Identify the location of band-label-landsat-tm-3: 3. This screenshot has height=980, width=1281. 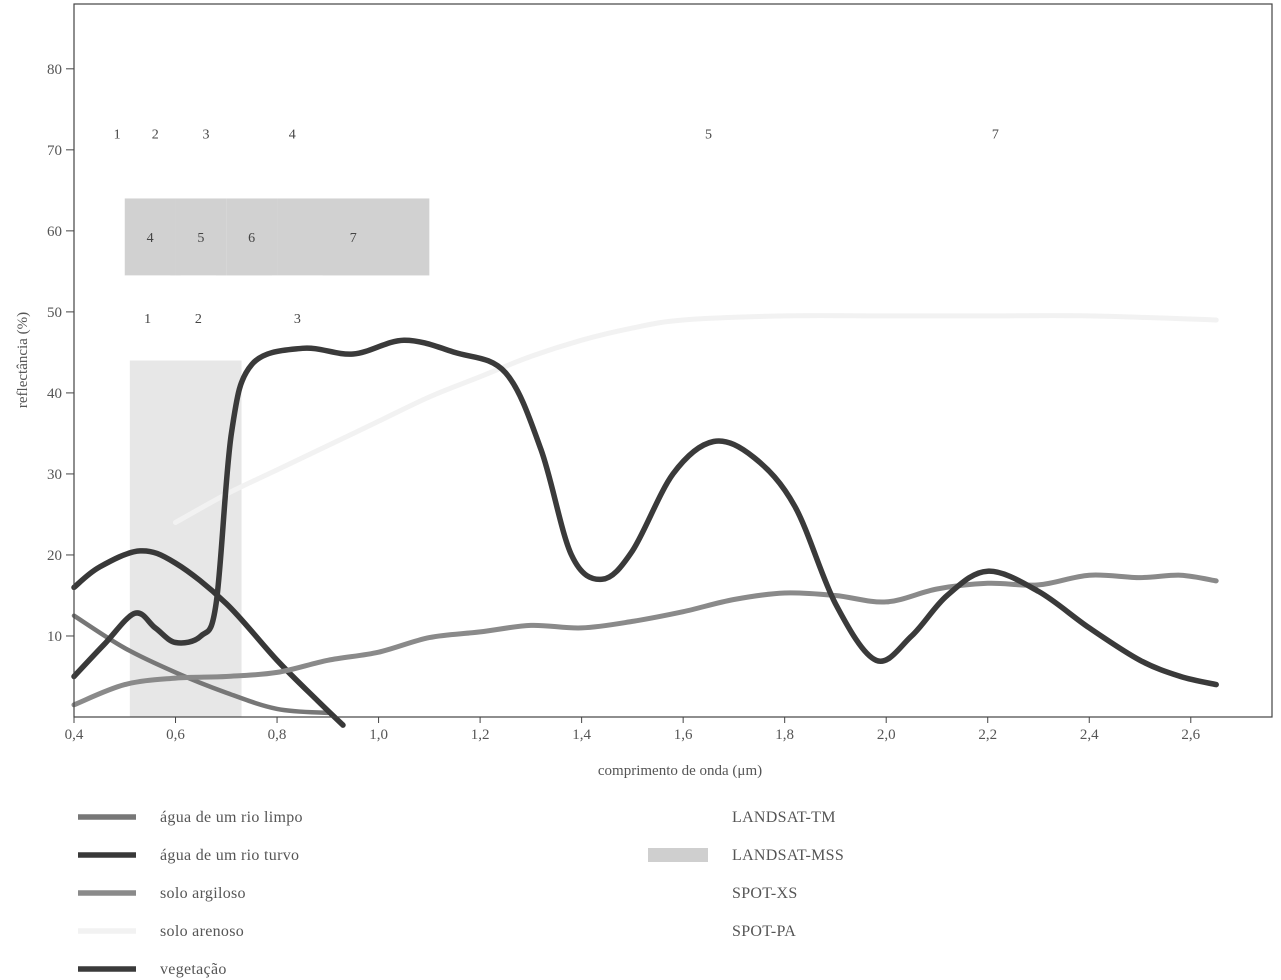
(205, 135).